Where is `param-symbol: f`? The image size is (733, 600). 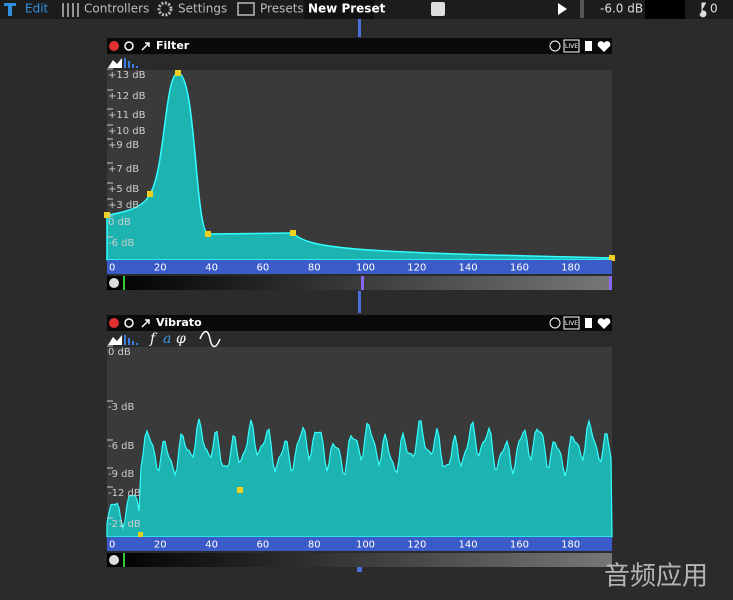 param-symbol: f is located at coordinates (153, 339).